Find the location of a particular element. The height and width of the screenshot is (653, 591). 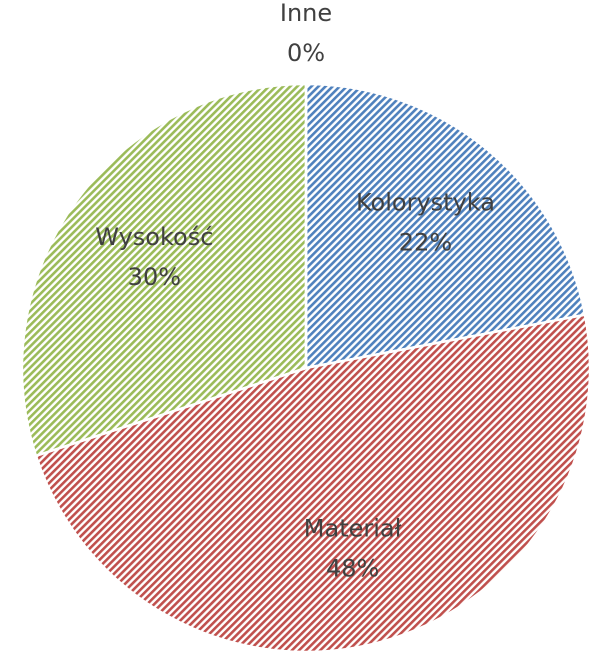

slice-label: Wysokość is located at coordinates (154, 237).